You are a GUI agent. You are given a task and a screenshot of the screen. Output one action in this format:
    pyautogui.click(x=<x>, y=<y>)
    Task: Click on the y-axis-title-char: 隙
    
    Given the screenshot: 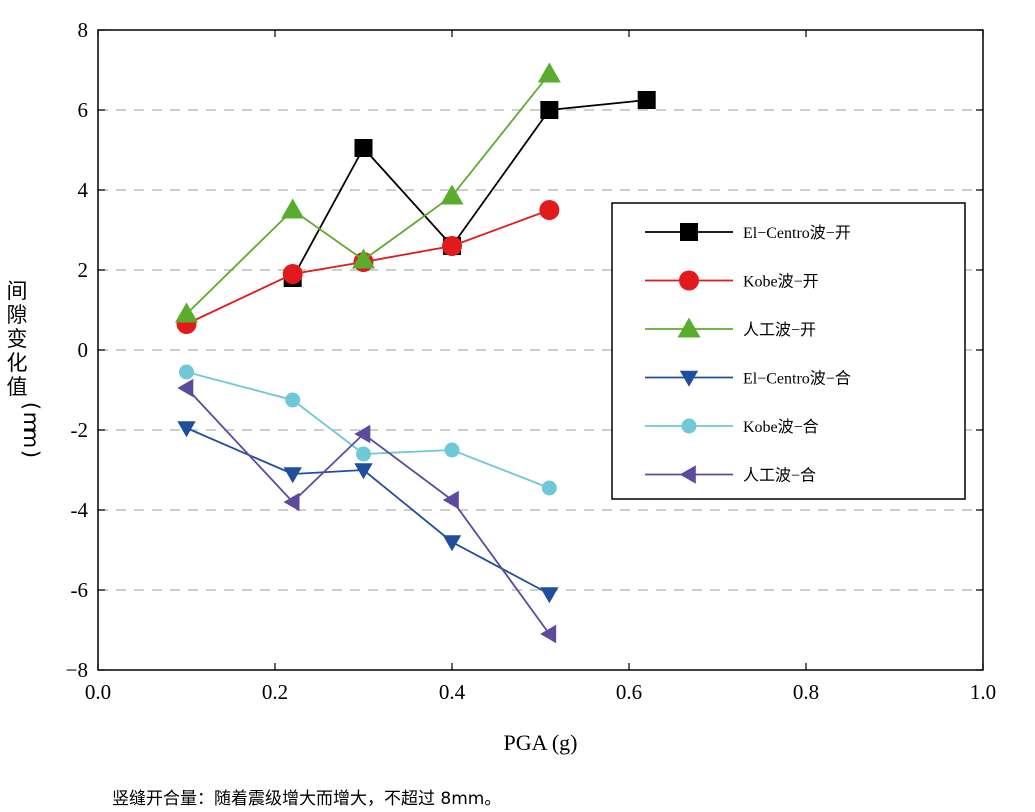 What is the action you would take?
    pyautogui.click(x=17, y=315)
    